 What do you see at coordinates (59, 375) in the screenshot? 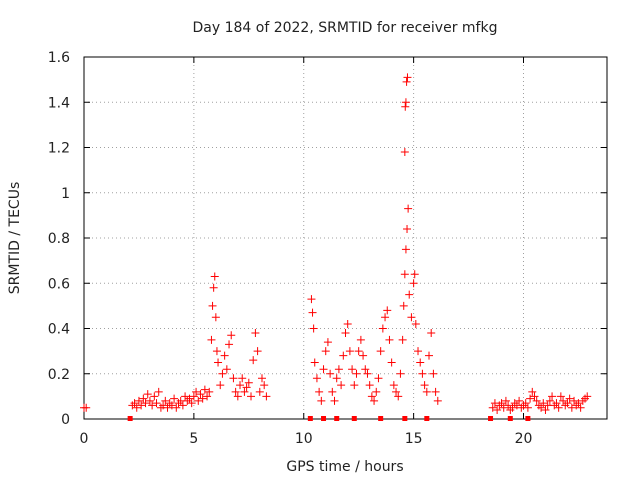
I see `y-tick-label: 0.2` at bounding box center [59, 375].